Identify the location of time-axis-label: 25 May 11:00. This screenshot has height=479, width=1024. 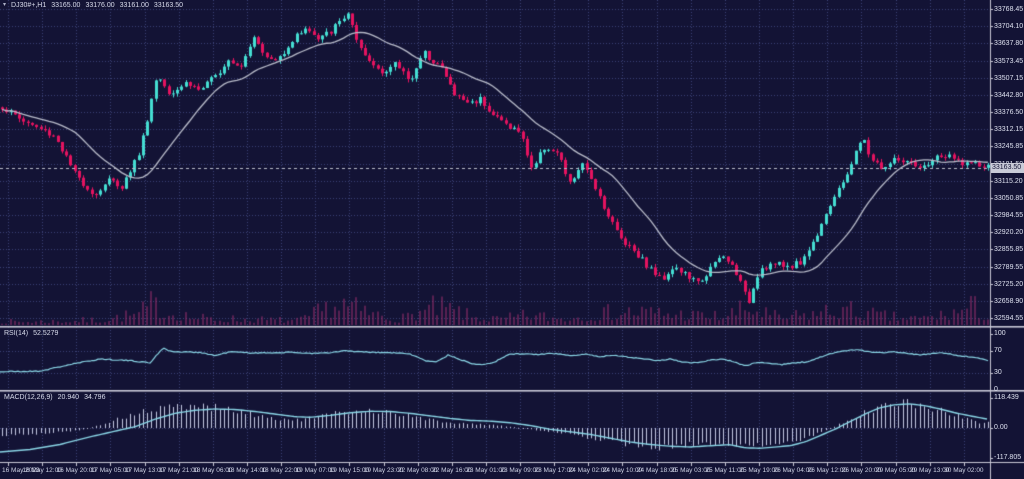
(725, 470).